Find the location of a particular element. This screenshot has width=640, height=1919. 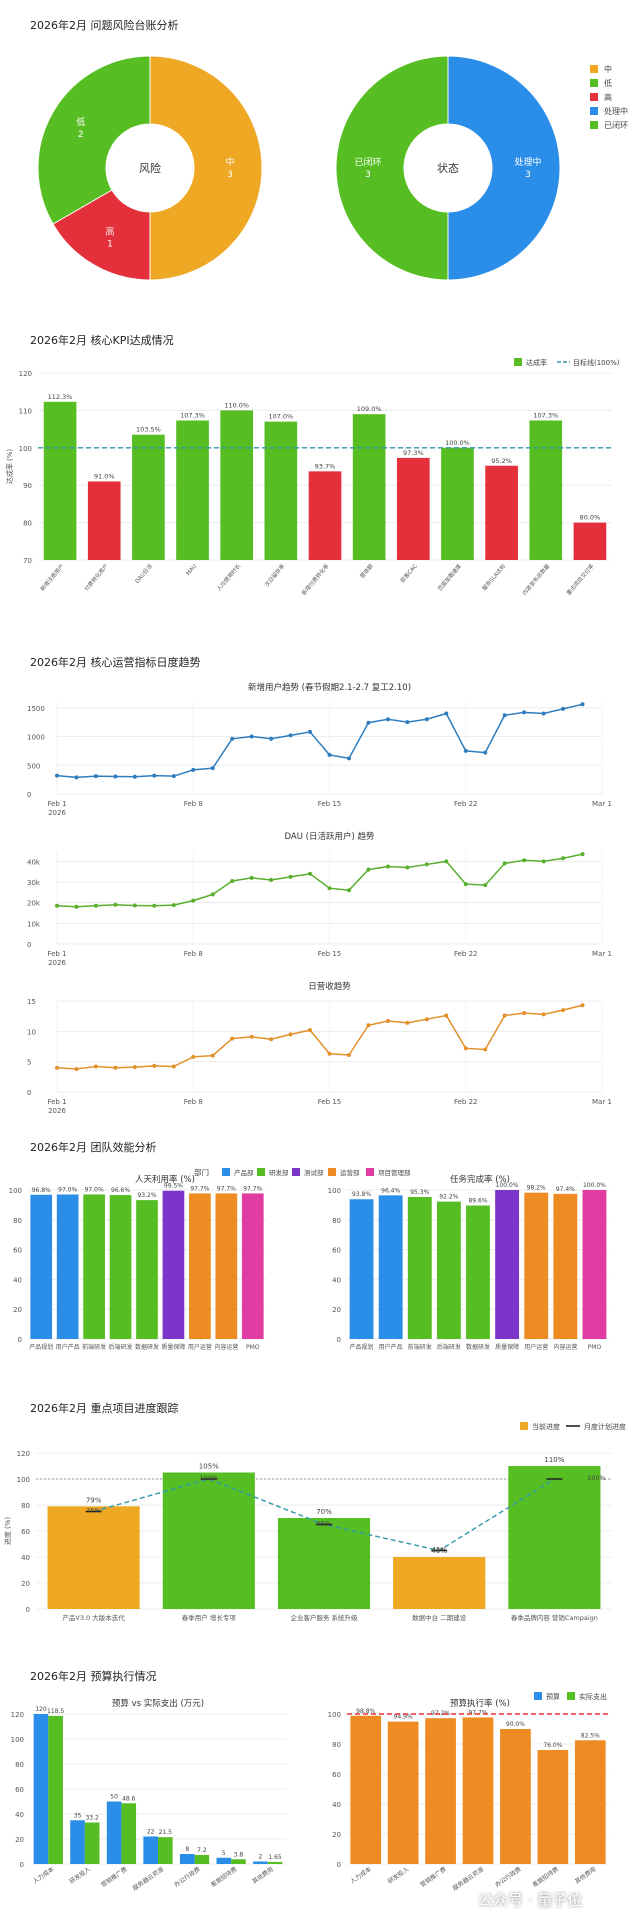

budget-rate-ytick: 20 is located at coordinates (336, 1835).